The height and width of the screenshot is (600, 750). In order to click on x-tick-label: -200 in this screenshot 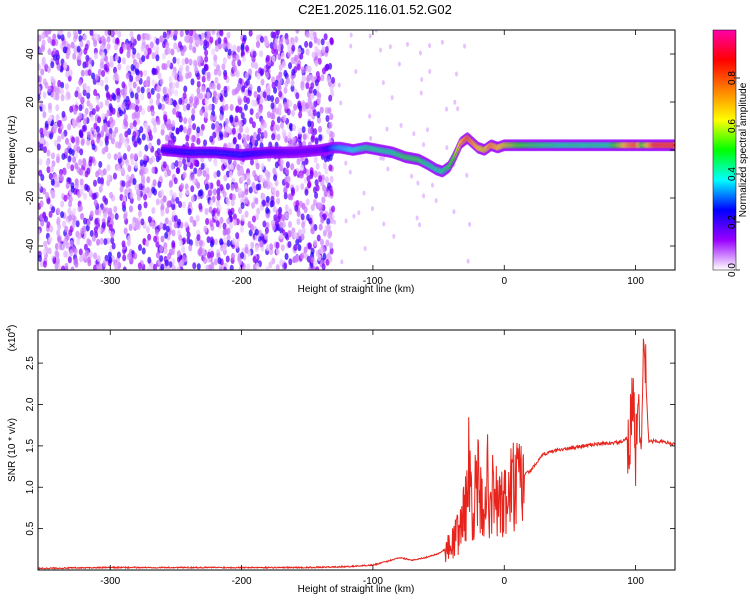, I will do `click(242, 281)`.